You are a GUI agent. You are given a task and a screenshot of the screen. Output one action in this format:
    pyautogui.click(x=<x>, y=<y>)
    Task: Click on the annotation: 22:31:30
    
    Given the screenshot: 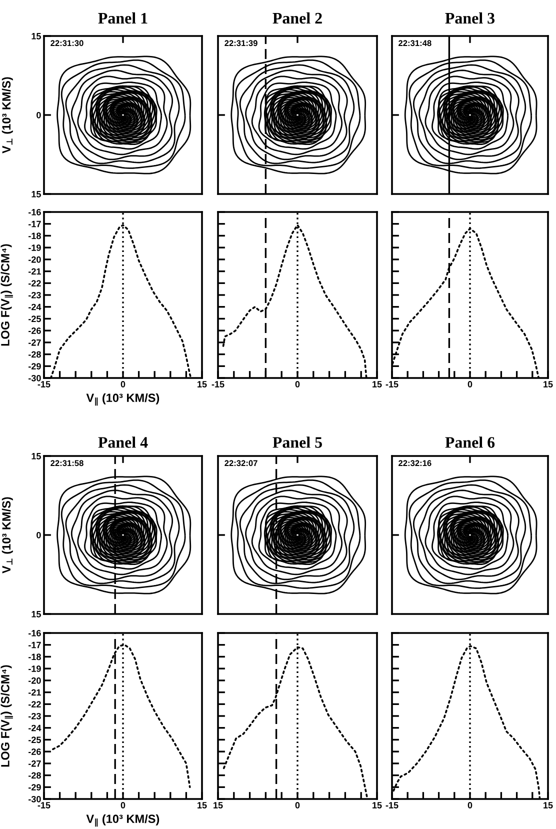 What is the action you would take?
    pyautogui.click(x=67, y=43)
    